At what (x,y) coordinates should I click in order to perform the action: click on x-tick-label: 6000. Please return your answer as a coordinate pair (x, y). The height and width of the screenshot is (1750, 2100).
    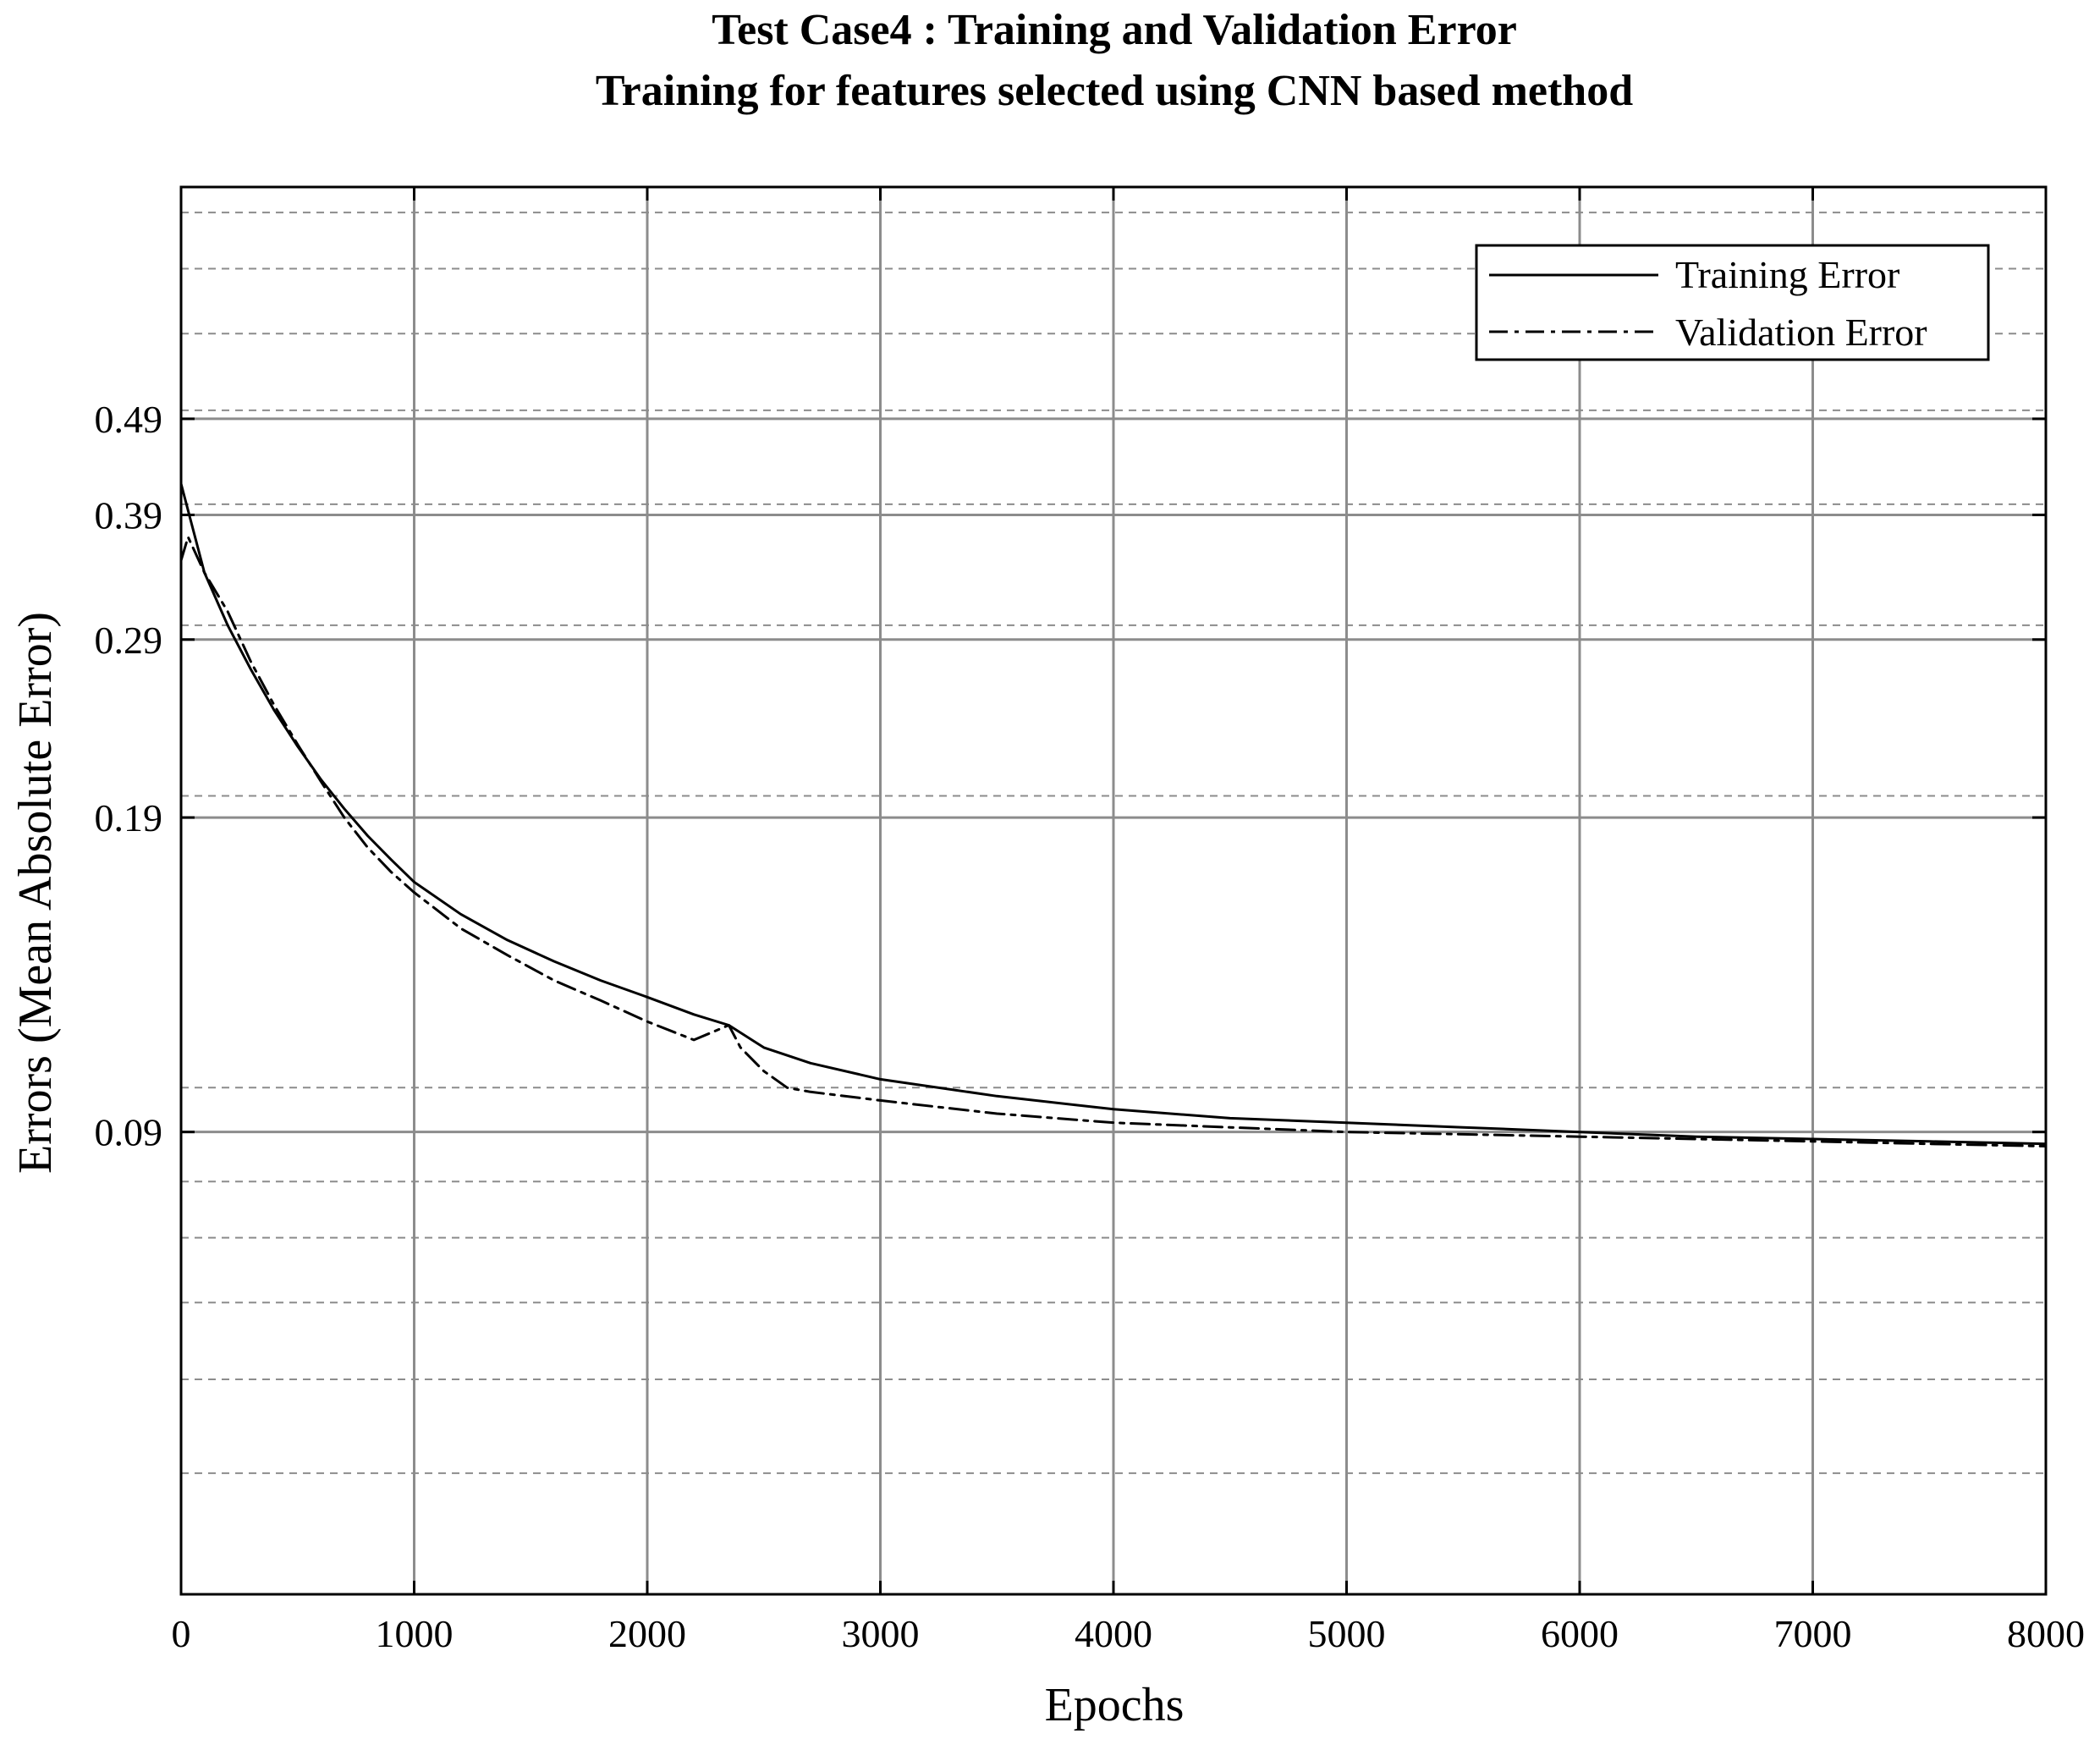
    Looking at the image, I should click on (1580, 1633).